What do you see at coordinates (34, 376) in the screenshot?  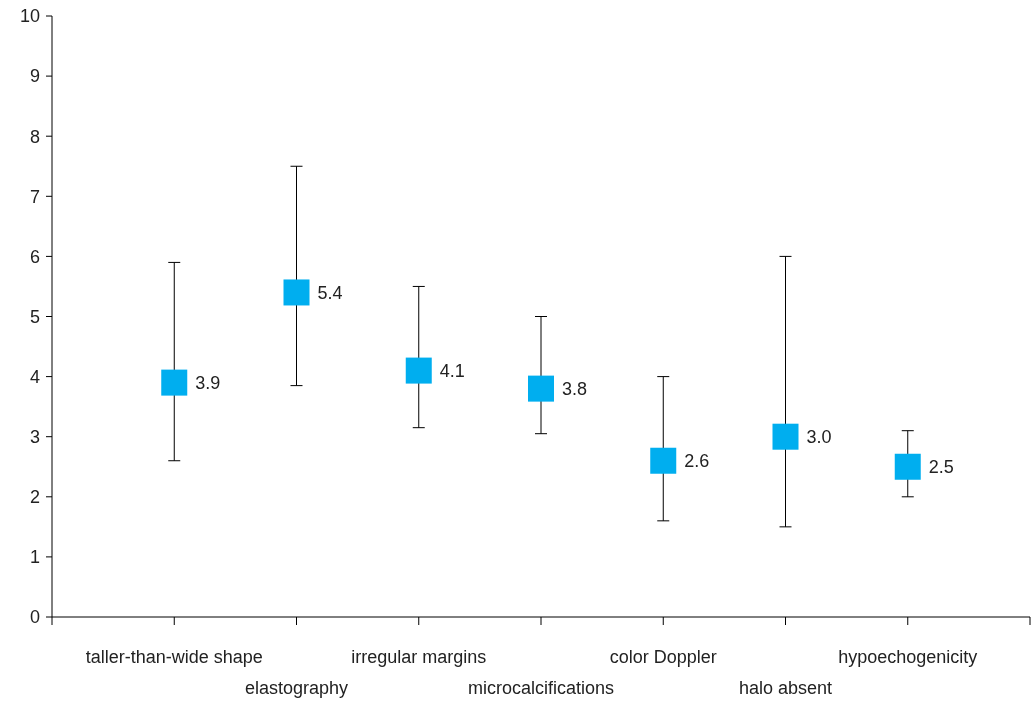 I see `y-tick-label: 4` at bounding box center [34, 376].